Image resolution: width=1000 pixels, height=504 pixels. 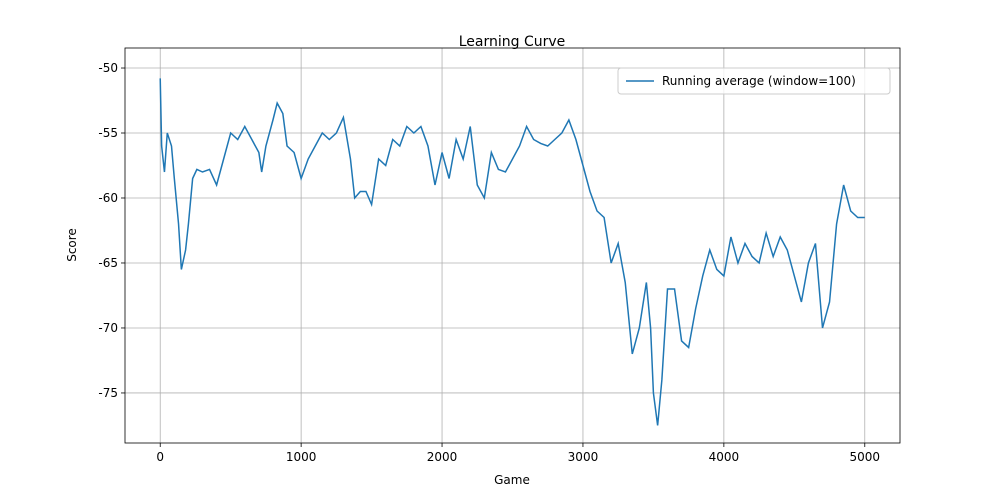 I want to click on x-tick-label: 4000, so click(x=724, y=457).